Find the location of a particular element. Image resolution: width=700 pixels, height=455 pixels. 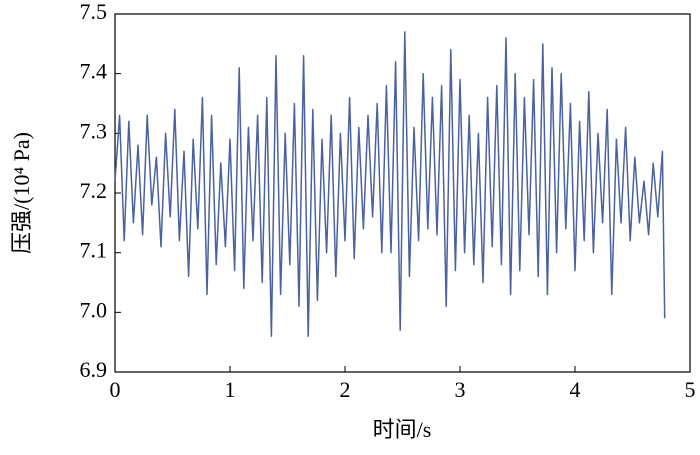

x-tick-label: 4 is located at coordinates (575, 389).